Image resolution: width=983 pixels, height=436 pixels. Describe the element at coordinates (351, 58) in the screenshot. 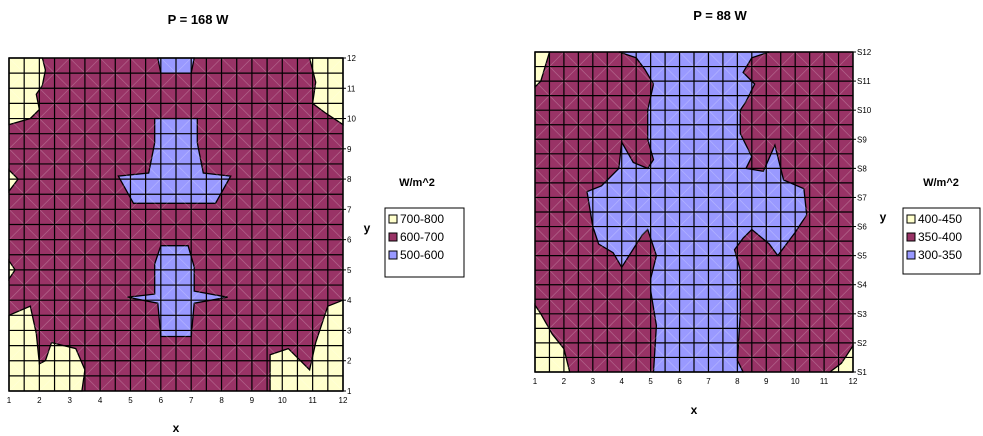

I see `y-tick-label: 12` at that location.